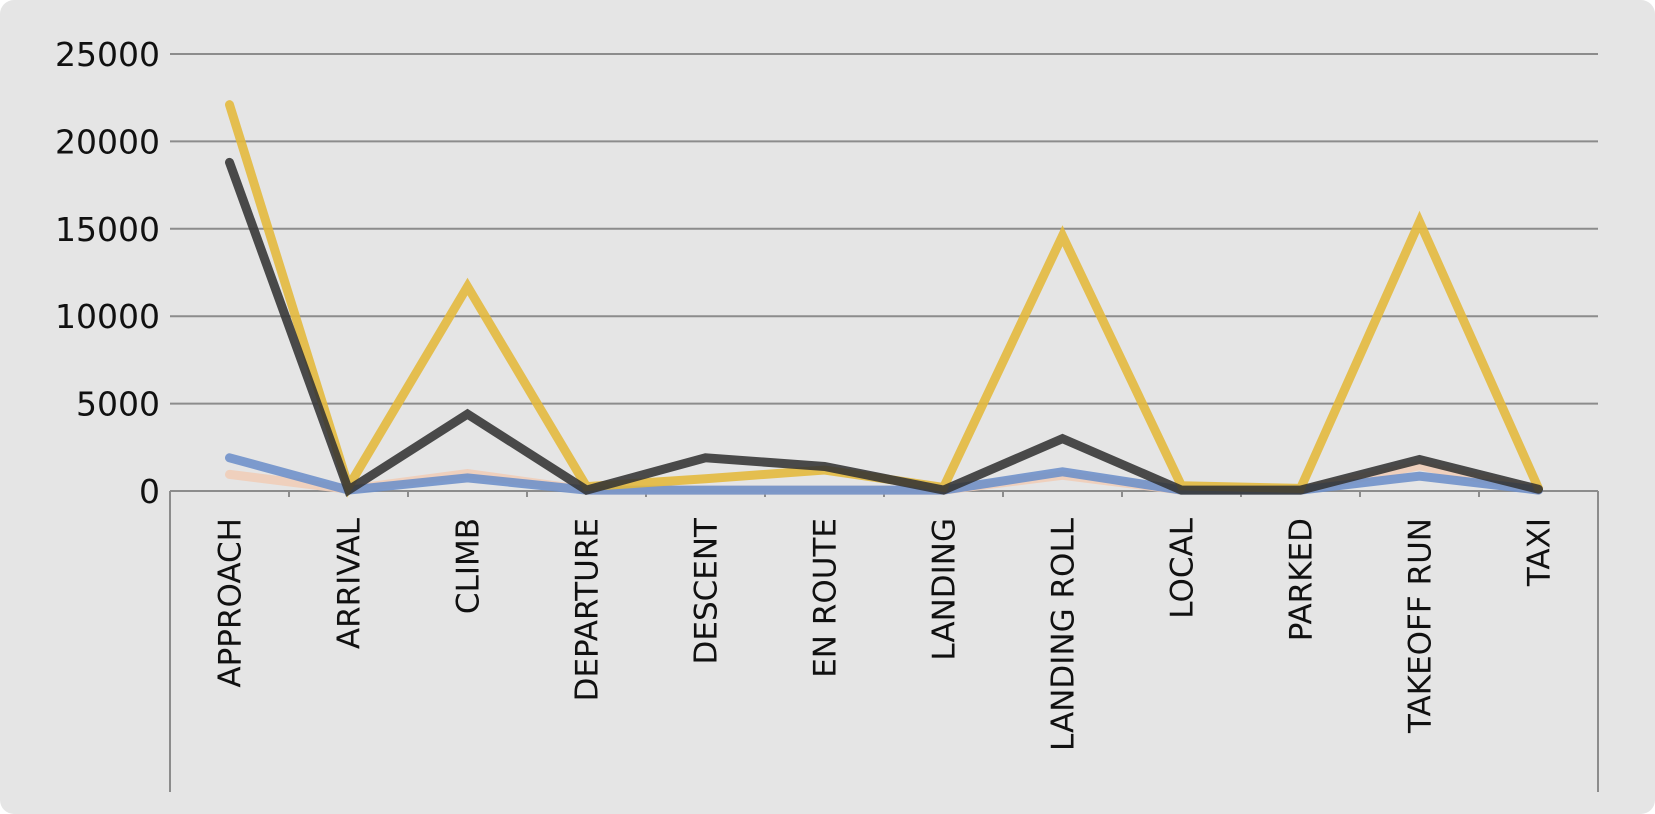 The image size is (1655, 814). I want to click on x-category-label: APPROACH, so click(231, 603).